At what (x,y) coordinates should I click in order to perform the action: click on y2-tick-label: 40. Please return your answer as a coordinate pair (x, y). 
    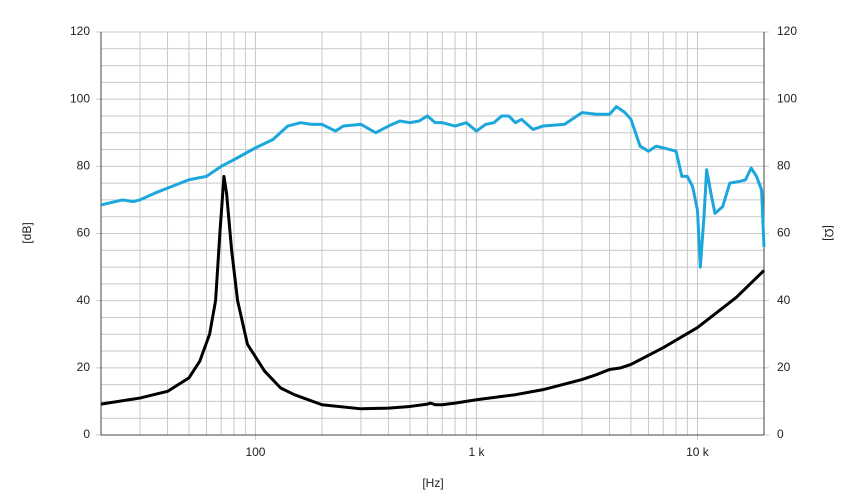
    Looking at the image, I should click on (784, 300).